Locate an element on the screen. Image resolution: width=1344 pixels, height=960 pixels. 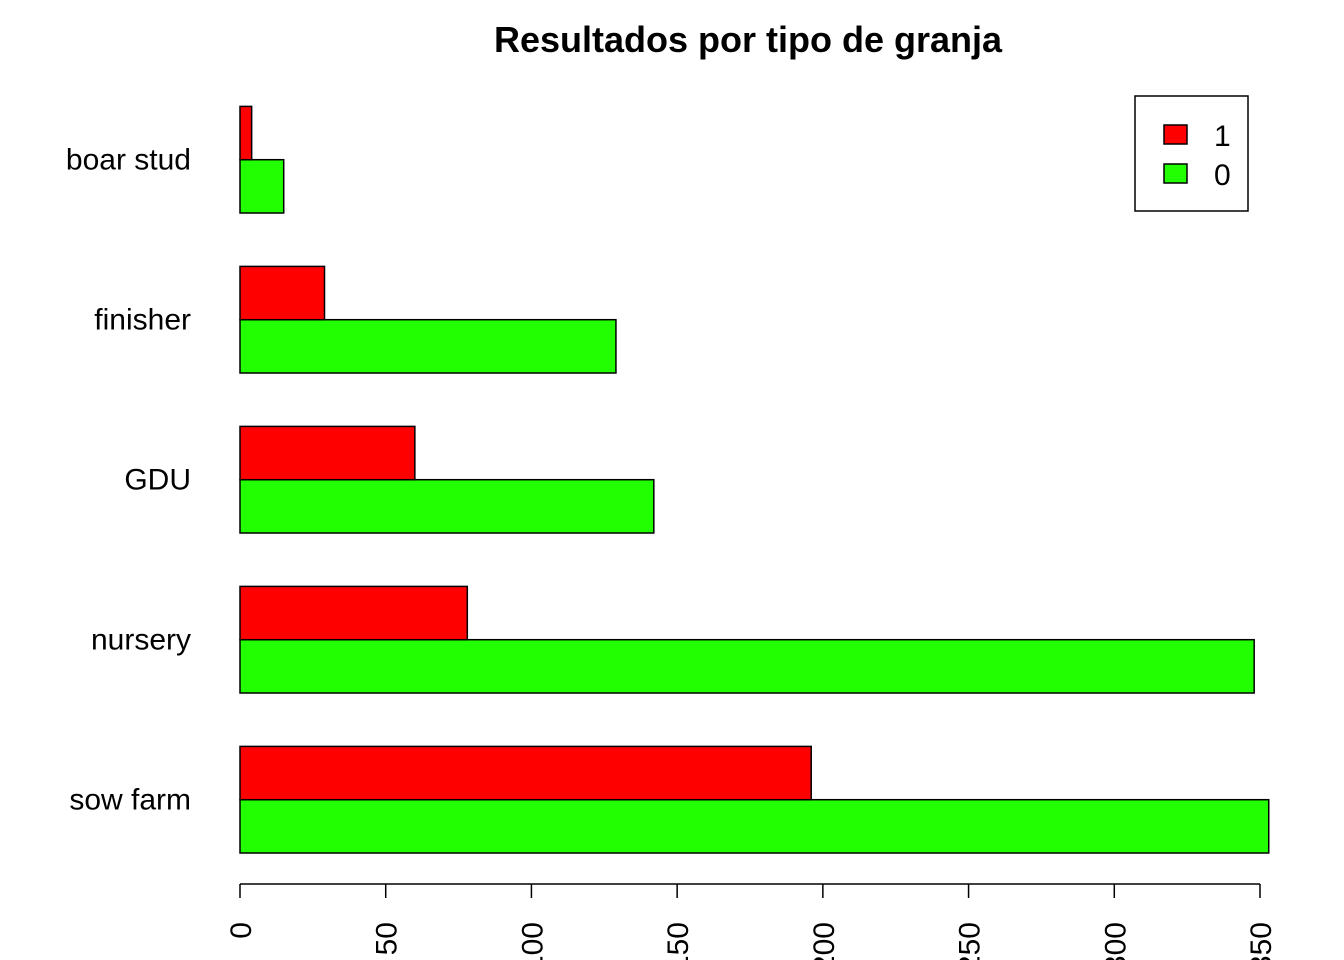
x-tick-label: 300 is located at coordinates (1115, 941).